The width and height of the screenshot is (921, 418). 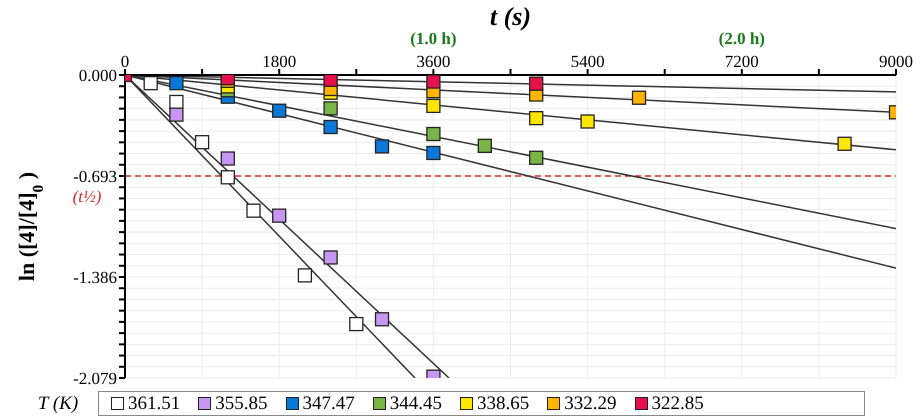 What do you see at coordinates (241, 403) in the screenshot?
I see `legend-label: 355.85` at bounding box center [241, 403].